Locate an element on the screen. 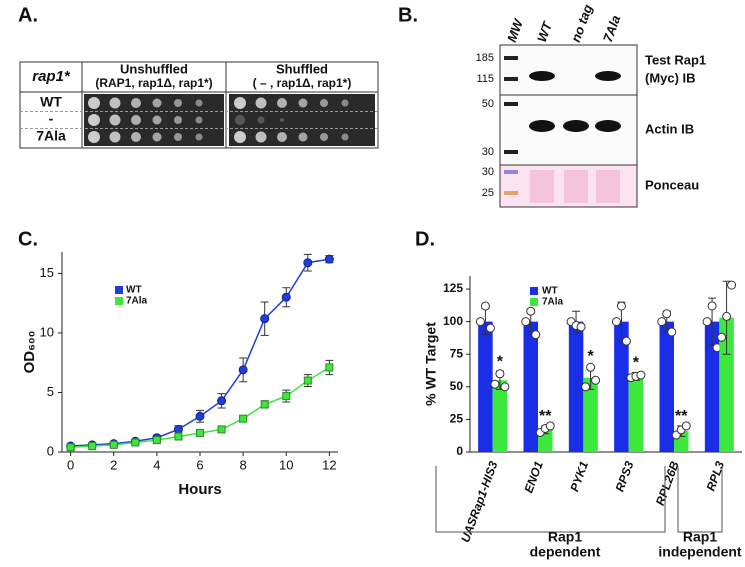  blot-label: Test Rap1 is located at coordinates (675, 59).